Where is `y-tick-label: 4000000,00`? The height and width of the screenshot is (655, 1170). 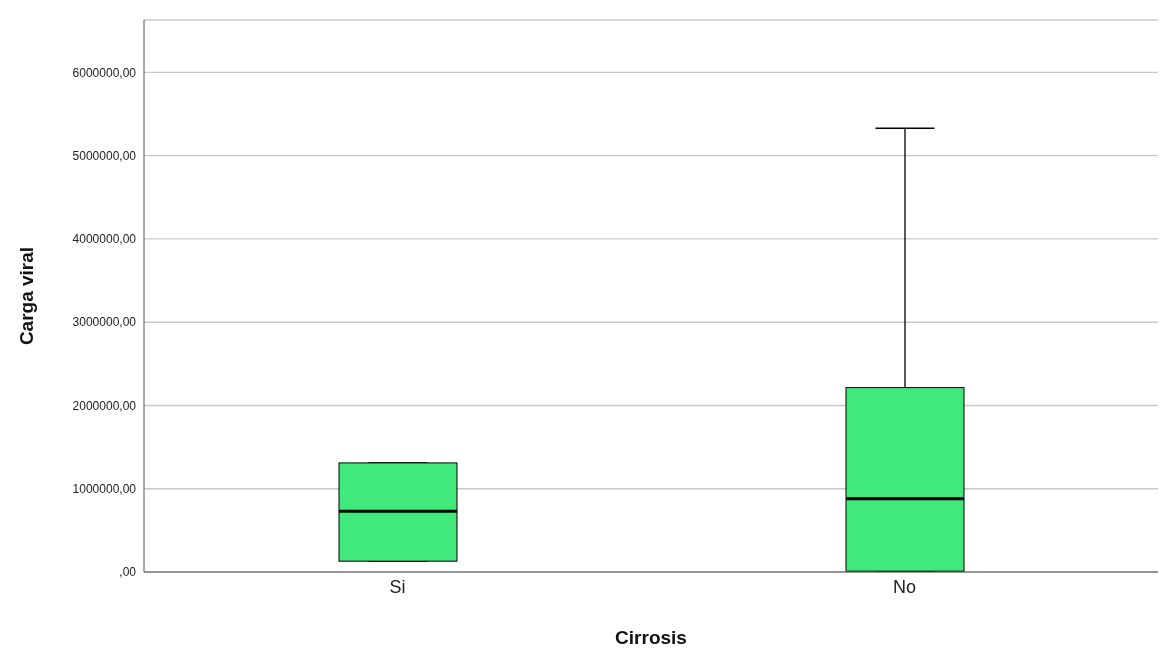 y-tick-label: 4000000,00 is located at coordinates (104, 239).